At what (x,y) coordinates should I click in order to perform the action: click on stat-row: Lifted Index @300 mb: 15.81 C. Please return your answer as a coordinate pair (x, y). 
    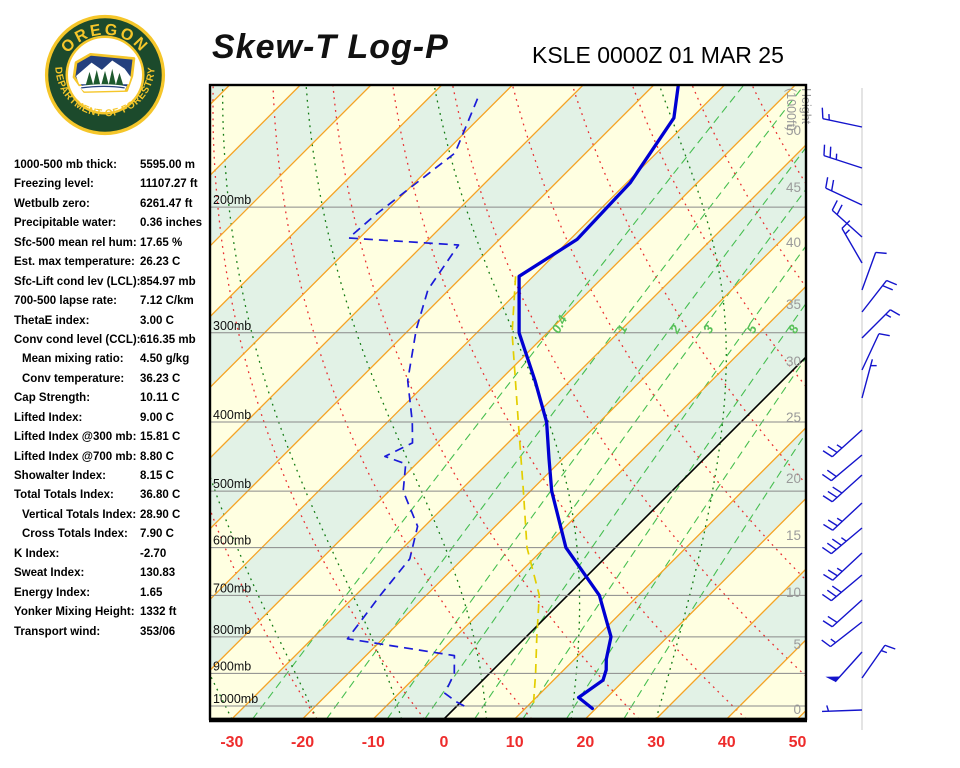
    Looking at the image, I should click on (112, 440).